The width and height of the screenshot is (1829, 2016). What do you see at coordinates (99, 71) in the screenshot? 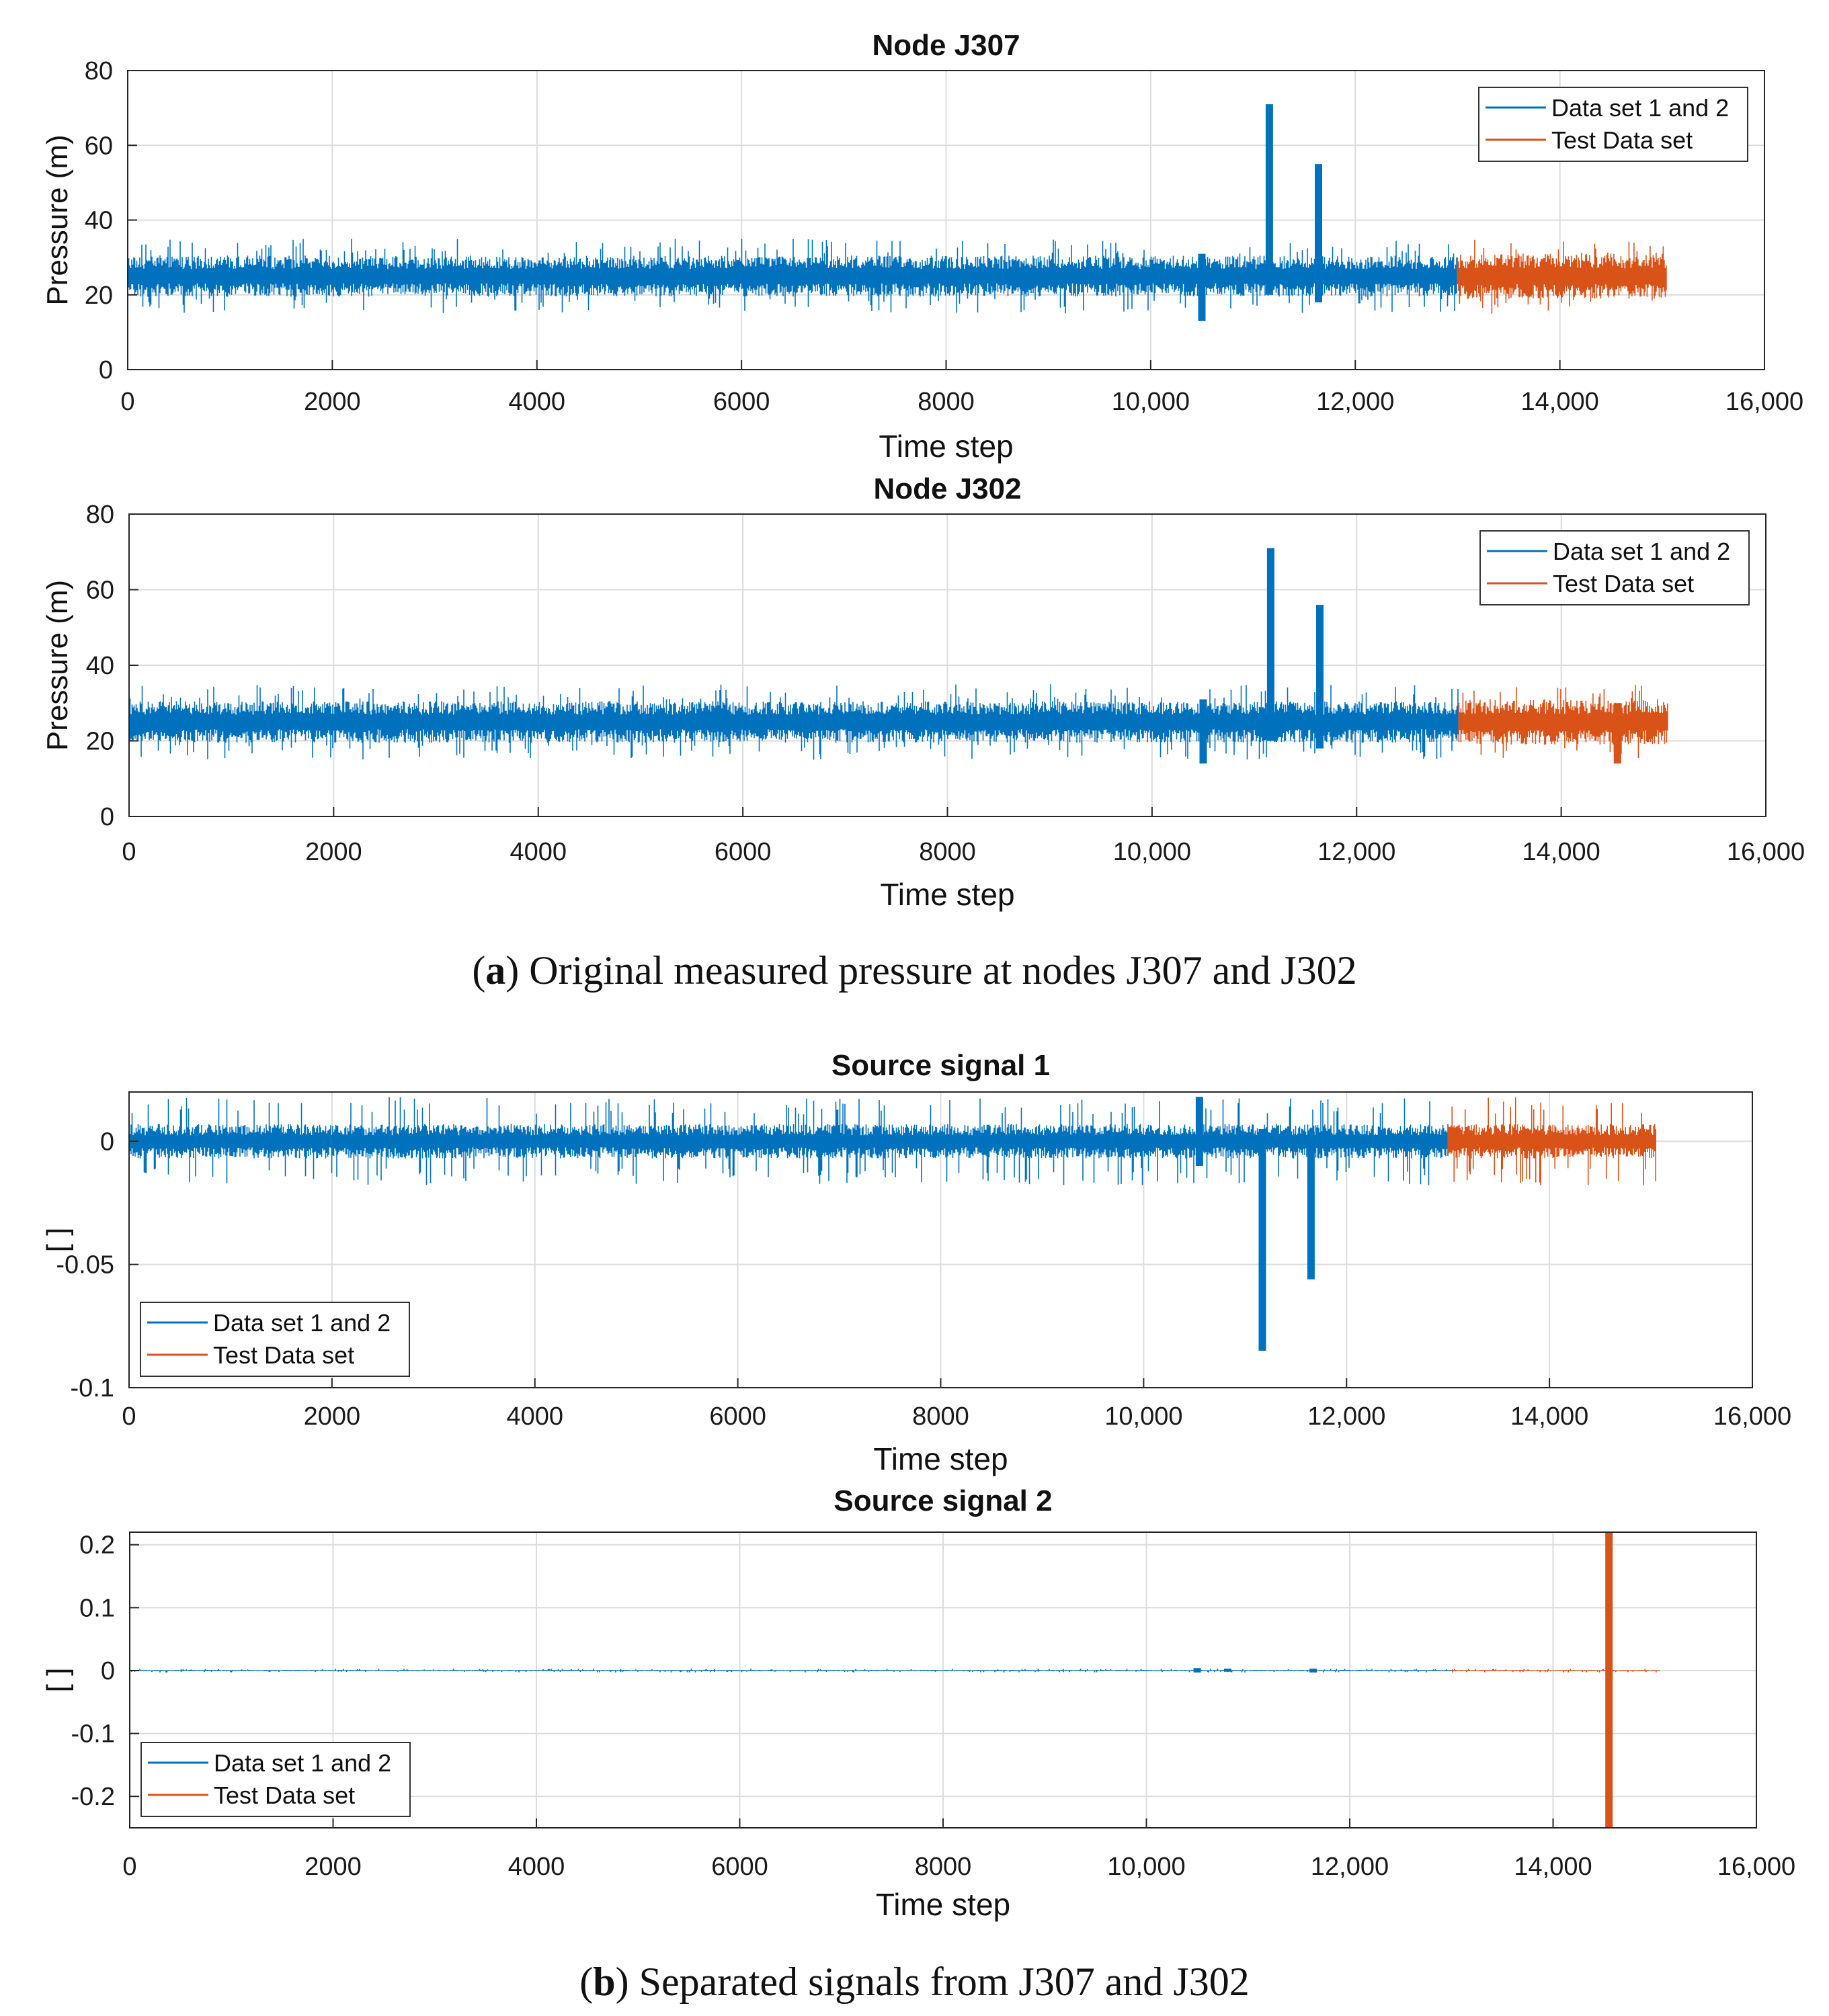
I see `y-tick-label: 80` at bounding box center [99, 71].